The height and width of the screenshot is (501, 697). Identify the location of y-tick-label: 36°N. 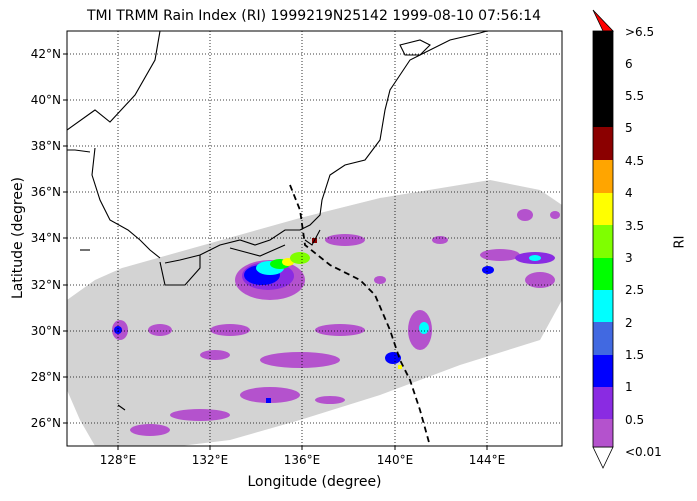
(46, 192).